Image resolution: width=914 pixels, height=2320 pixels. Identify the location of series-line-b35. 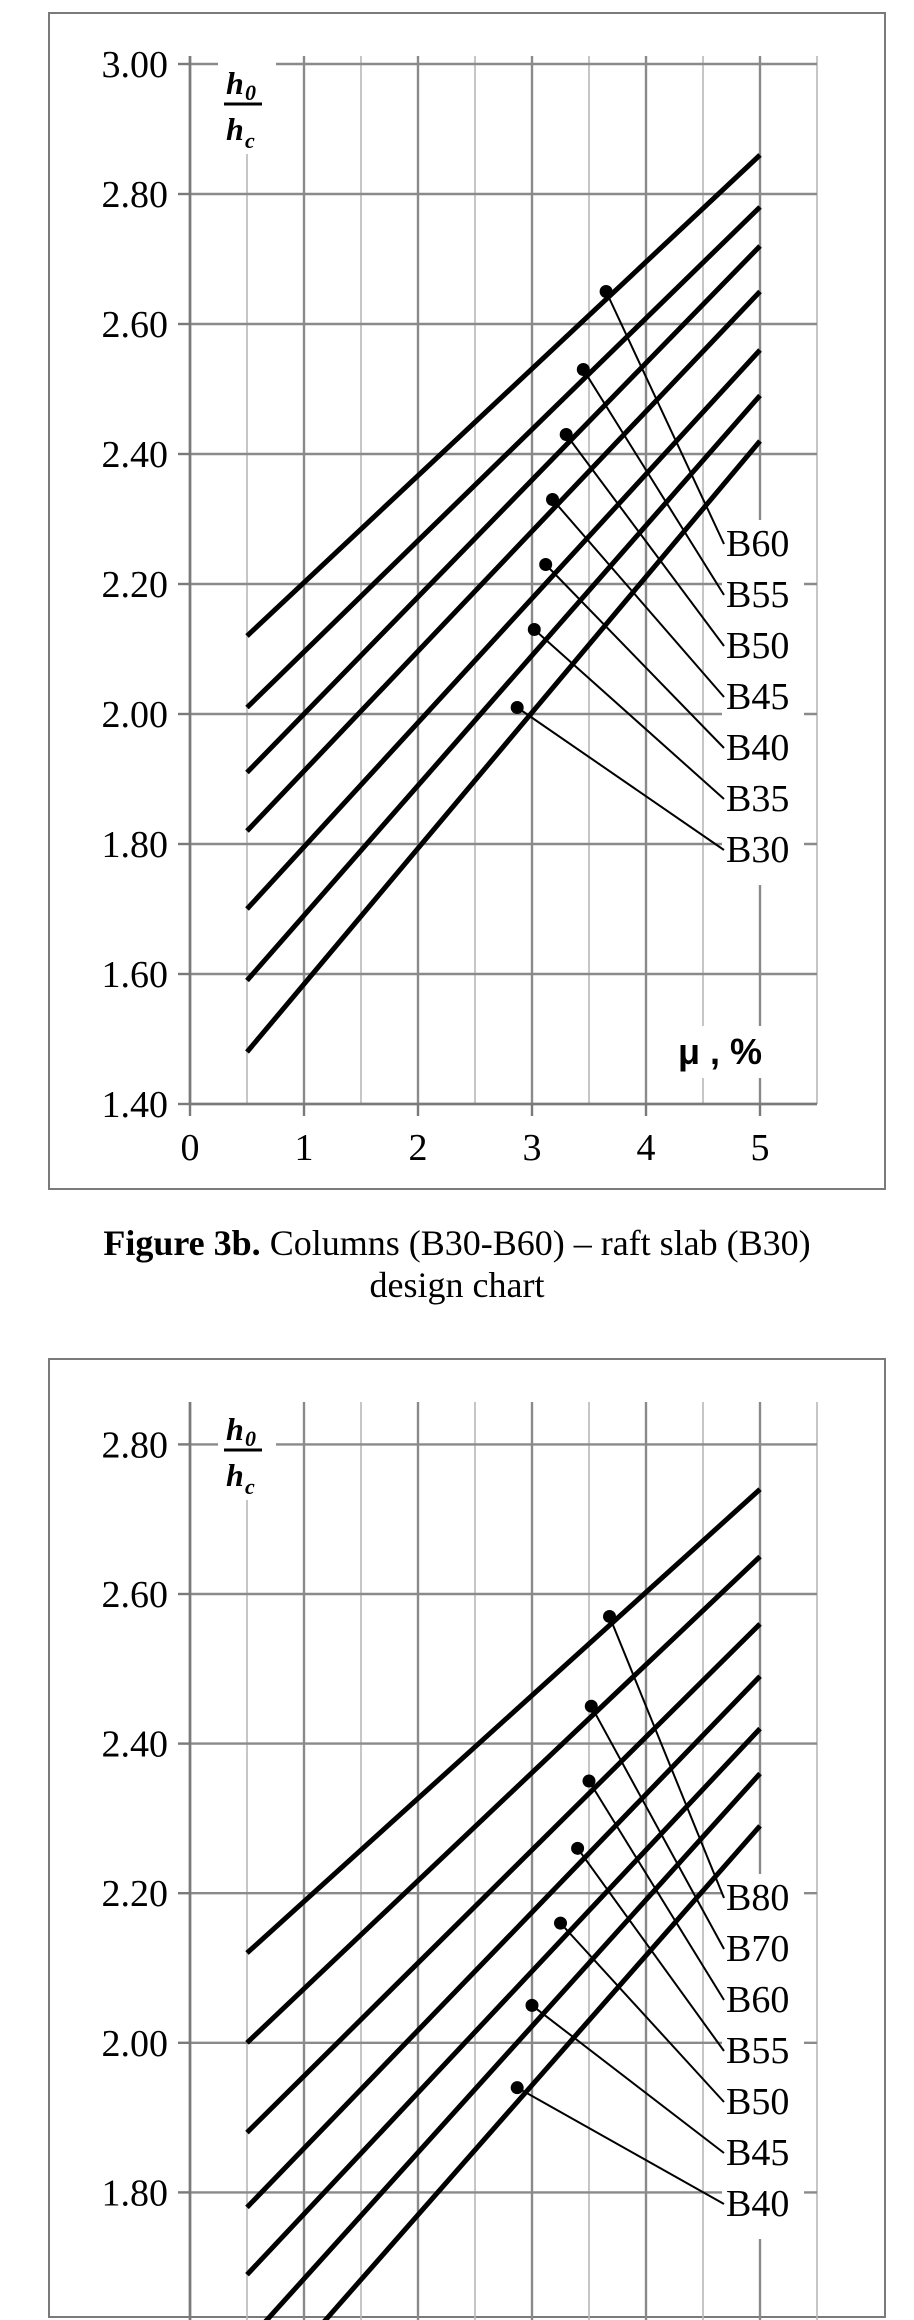
(503, 688).